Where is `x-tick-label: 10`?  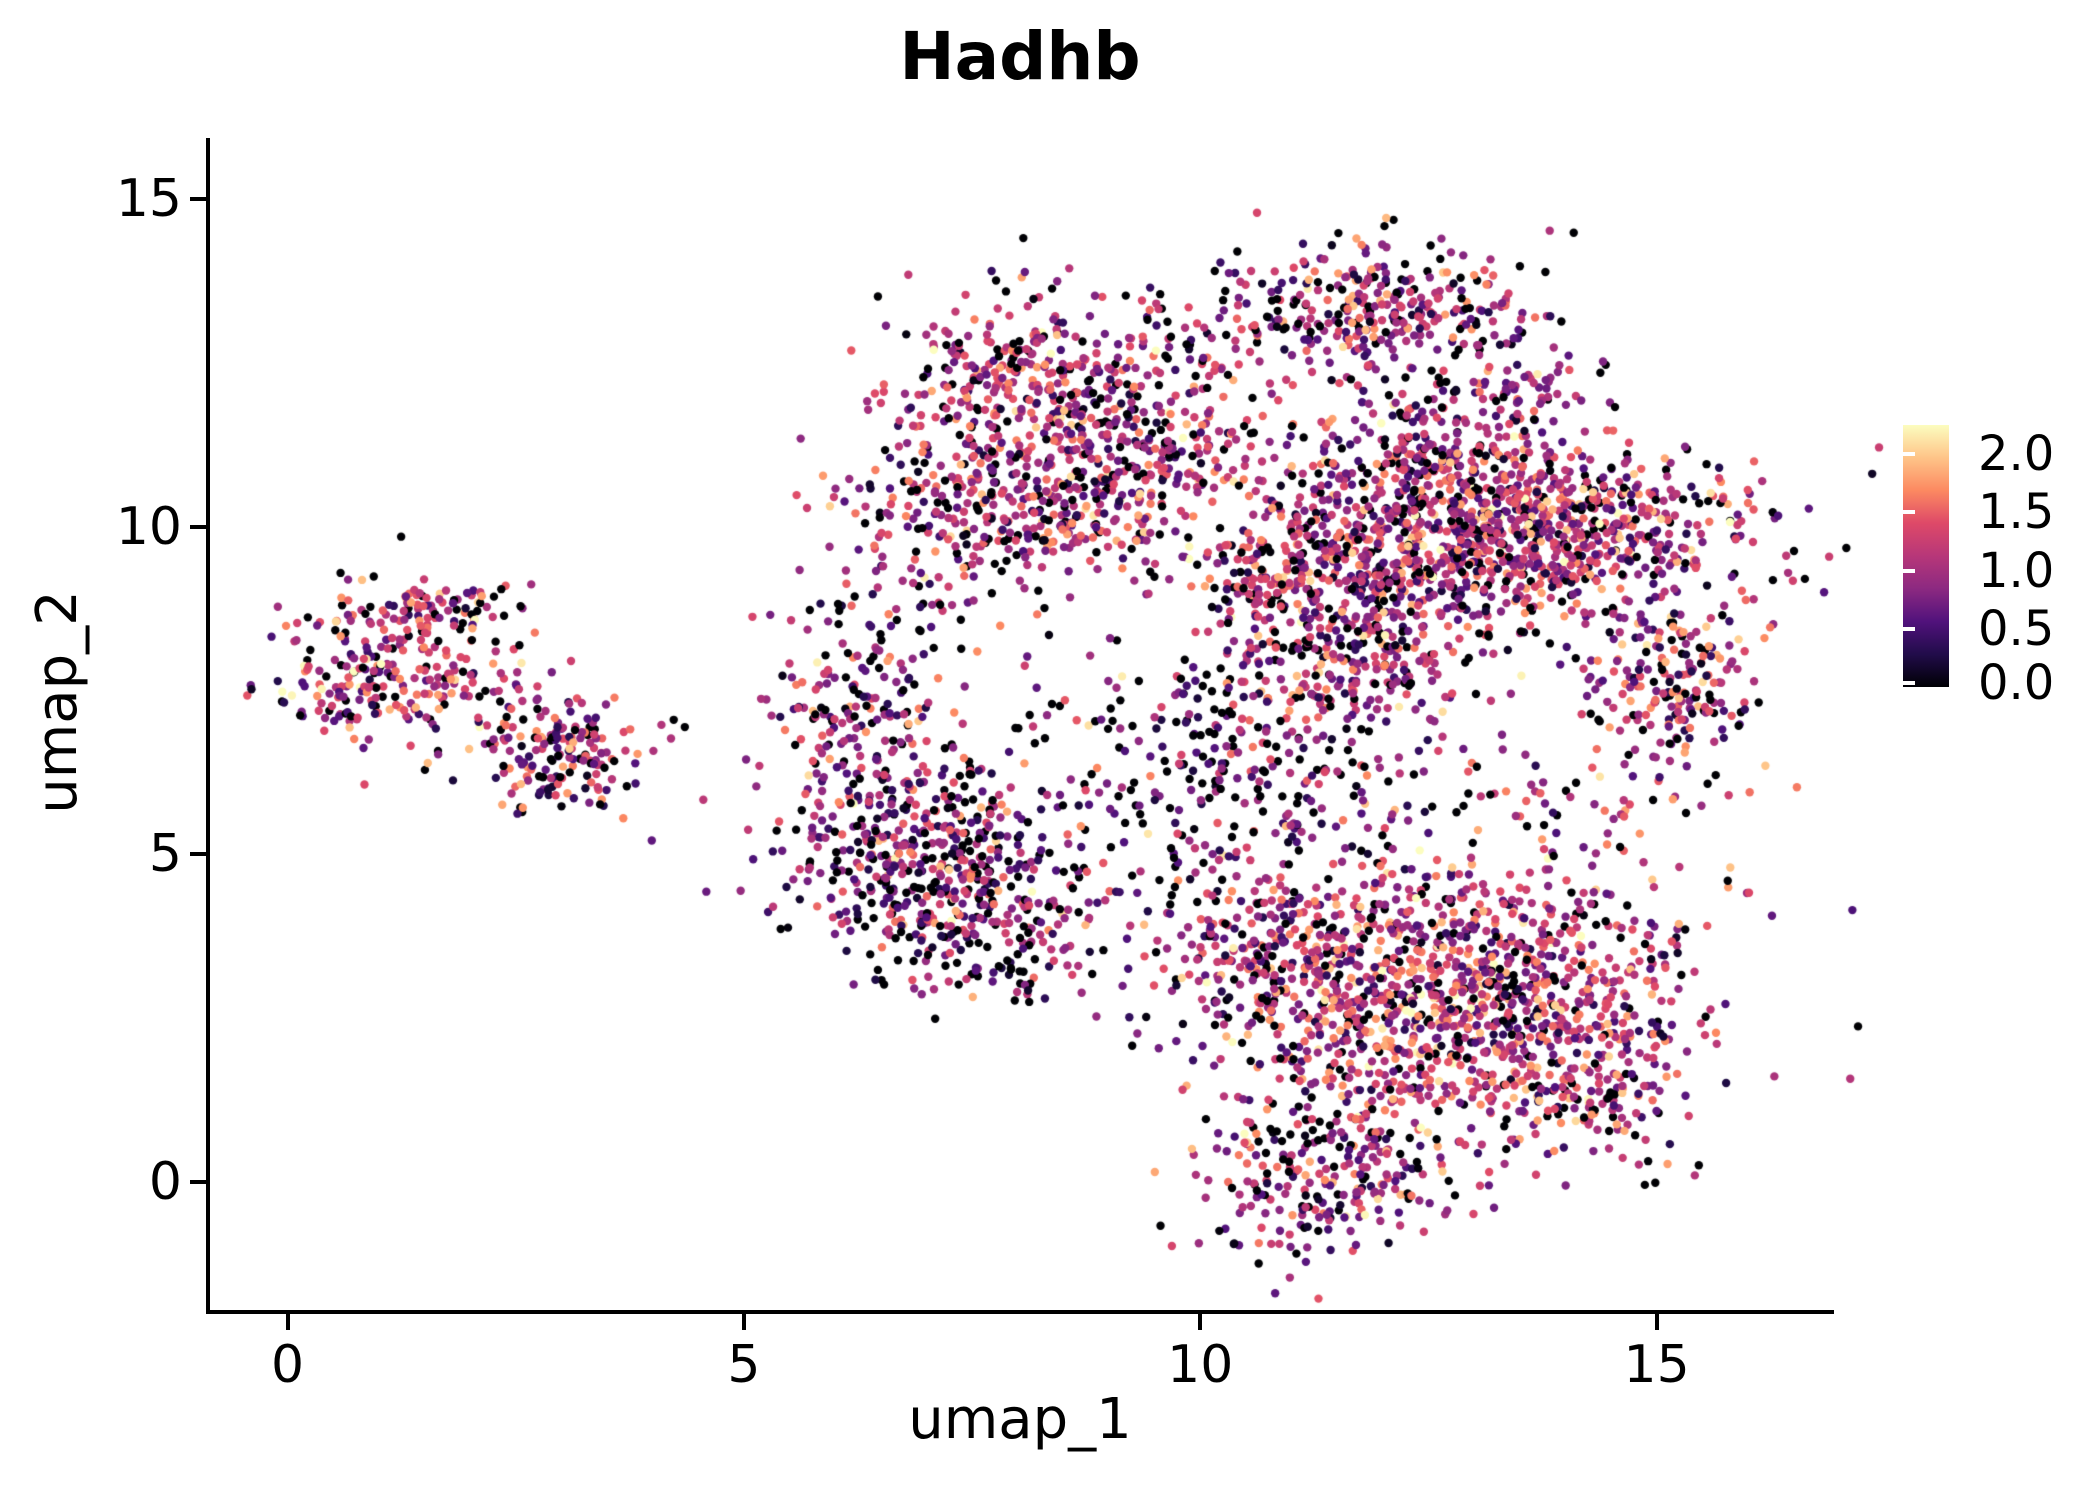
x-tick-label: 10 is located at coordinates (1200, 1365).